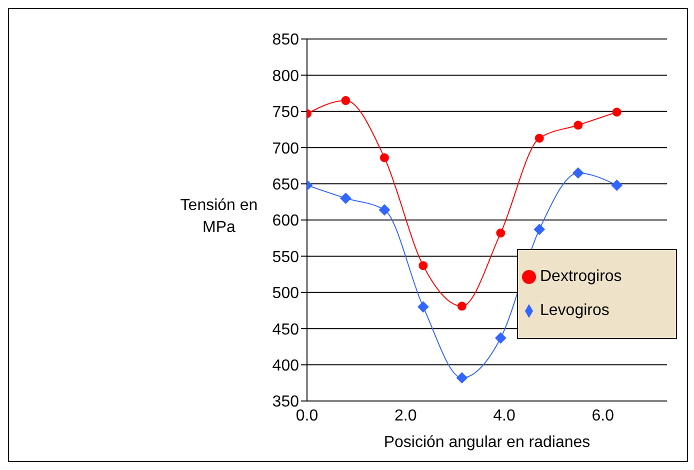 The image size is (694, 470). I want to click on y-tick-label: 850, so click(286, 40).